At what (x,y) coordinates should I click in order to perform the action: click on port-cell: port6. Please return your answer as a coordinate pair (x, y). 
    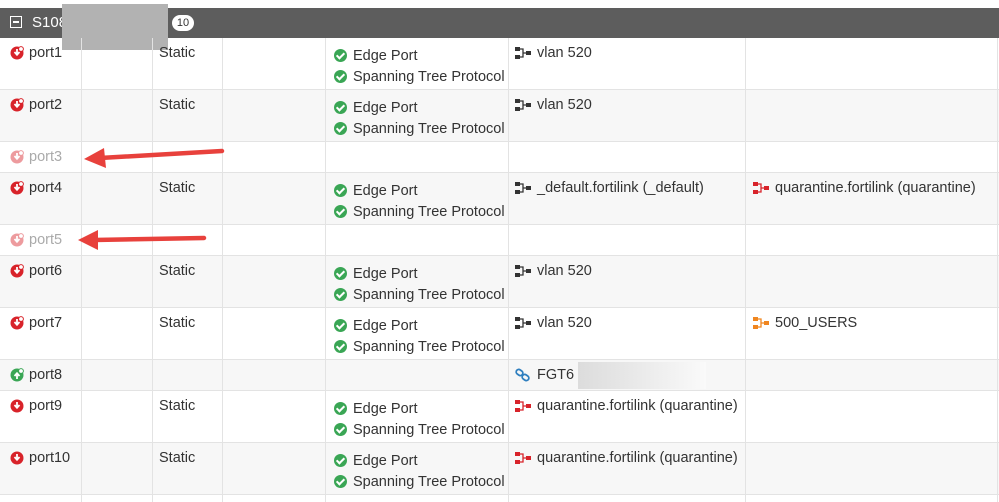
    Looking at the image, I should click on (36, 271).